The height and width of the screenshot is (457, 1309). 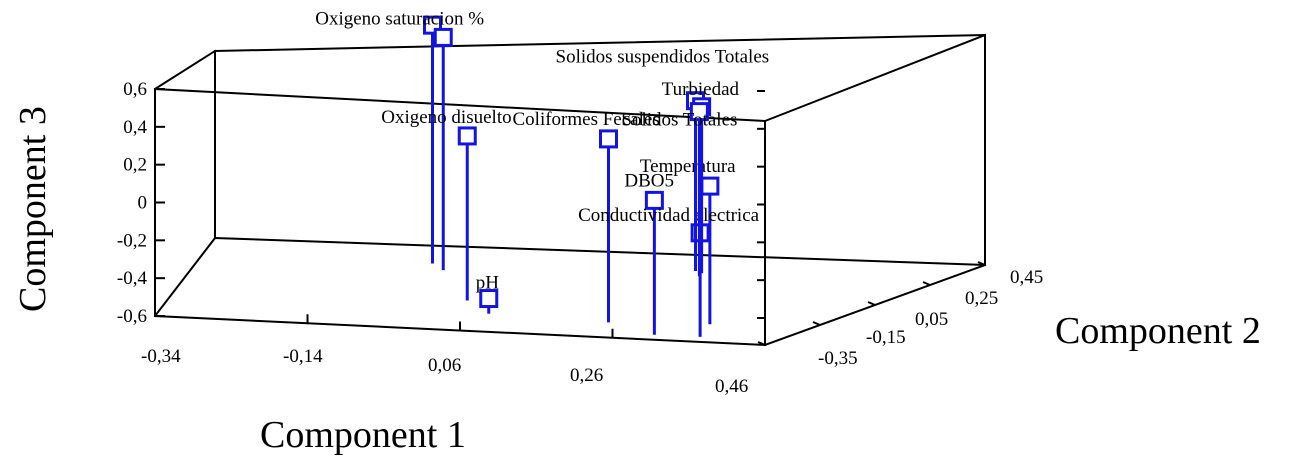 What do you see at coordinates (143, 203) in the screenshot?
I see `z-tick-label: 0` at bounding box center [143, 203].